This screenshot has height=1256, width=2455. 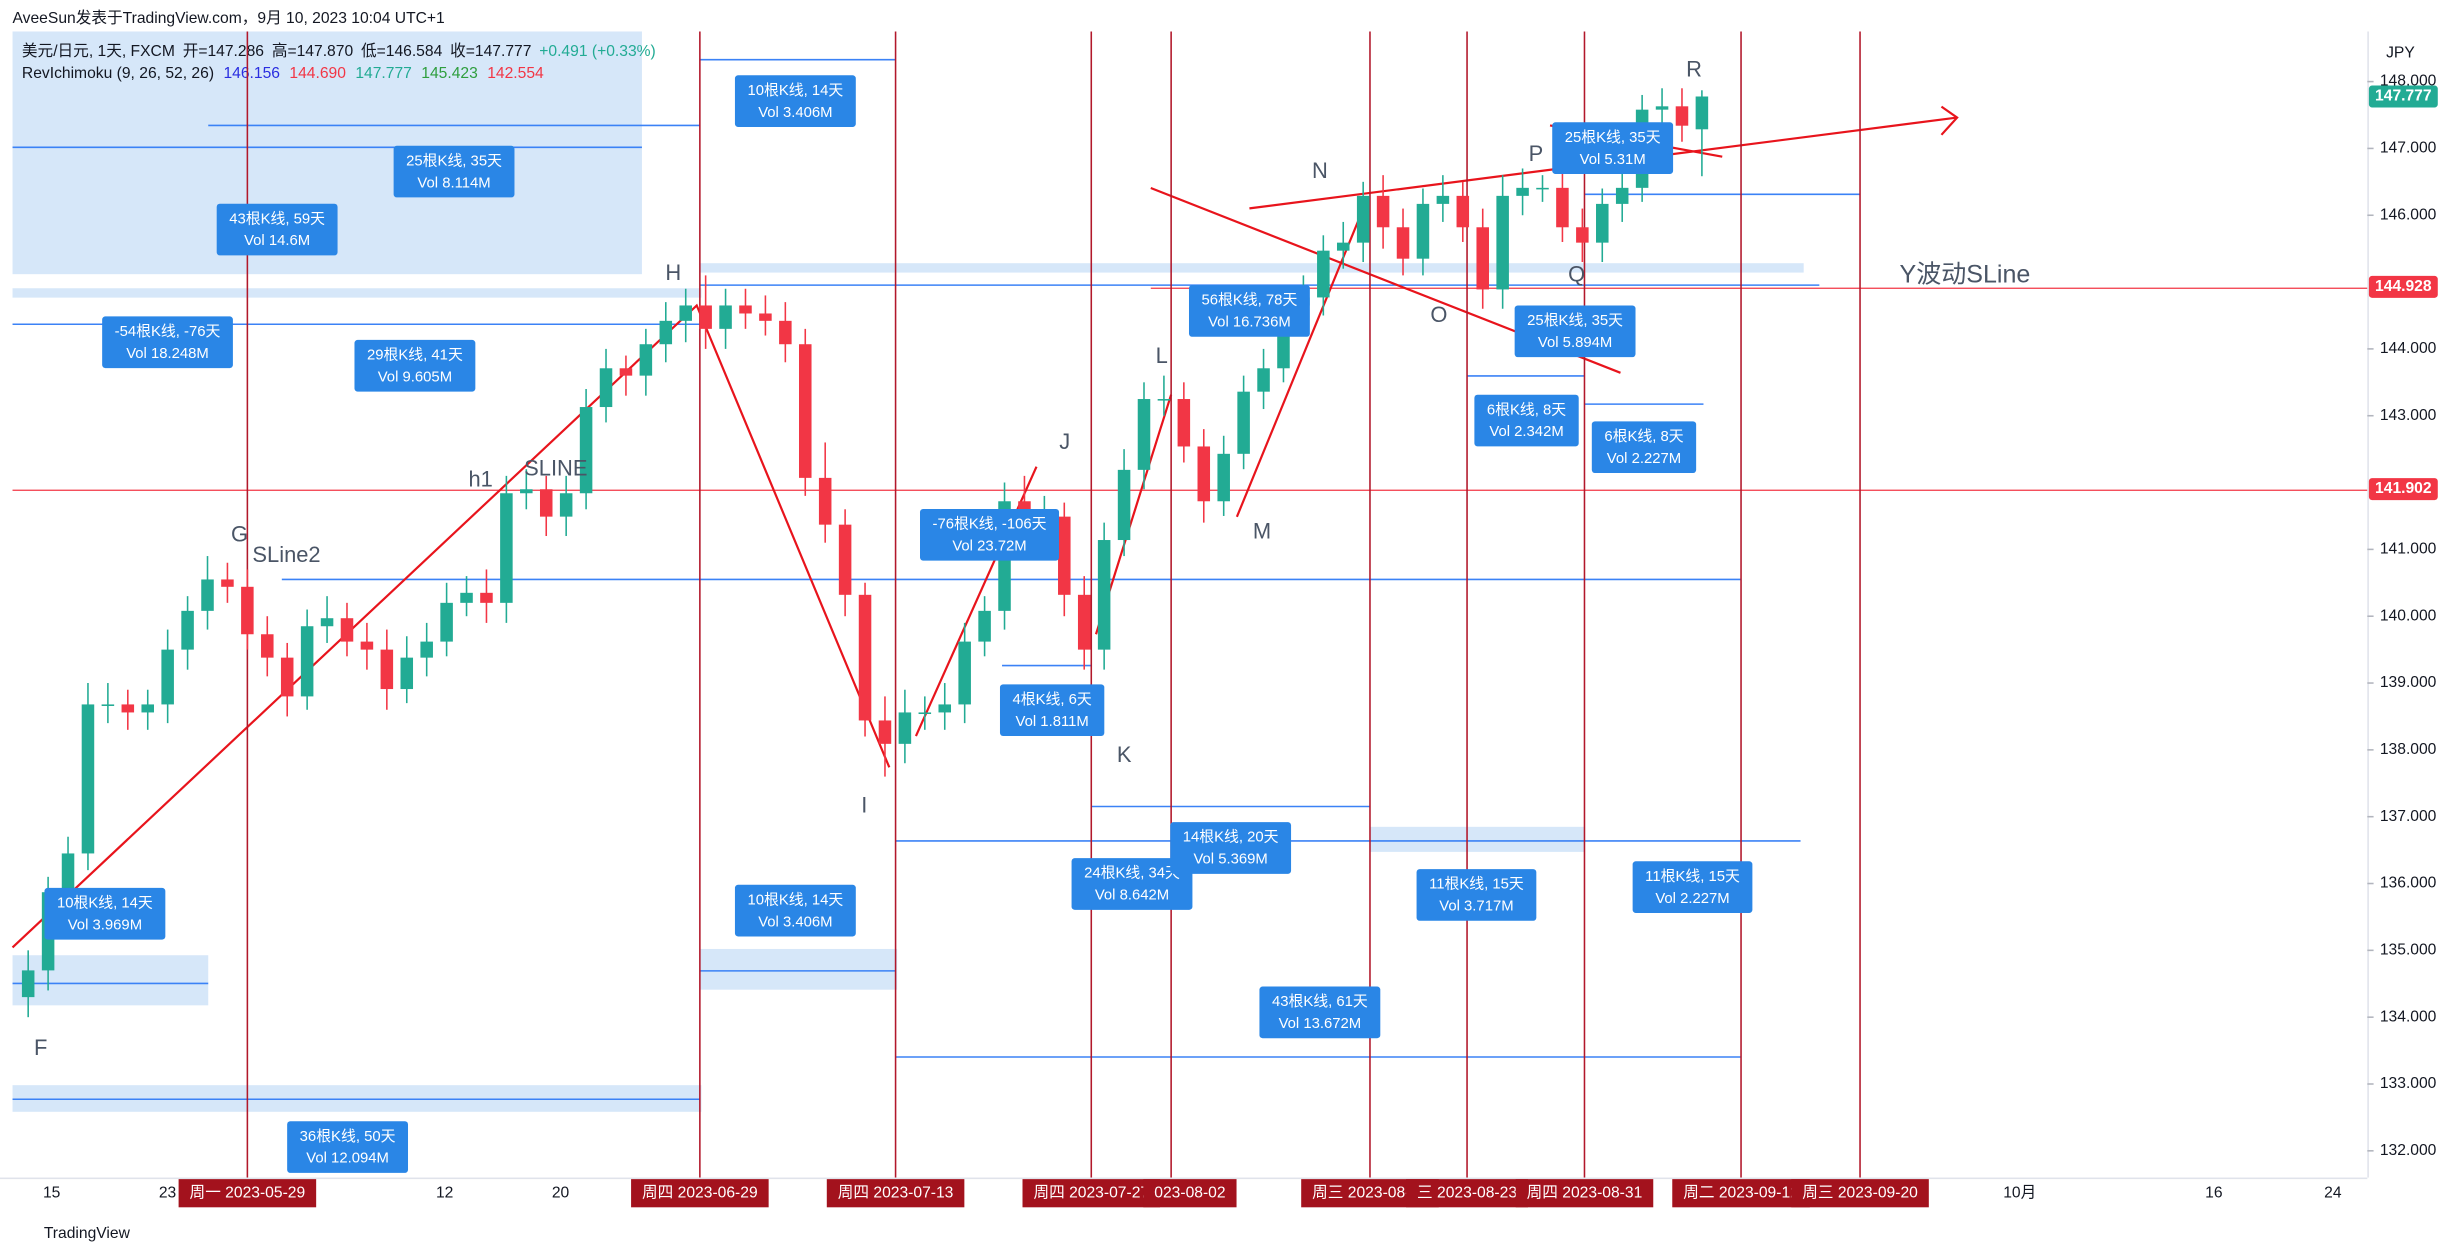 What do you see at coordinates (1575, 320) in the screenshot?
I see `annotation-text: 25根K线, 35天` at bounding box center [1575, 320].